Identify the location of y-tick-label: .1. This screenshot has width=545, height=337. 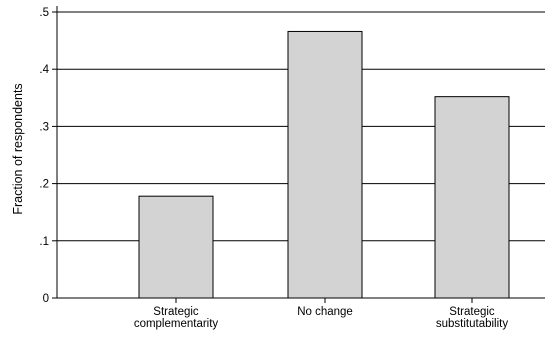
(44, 242).